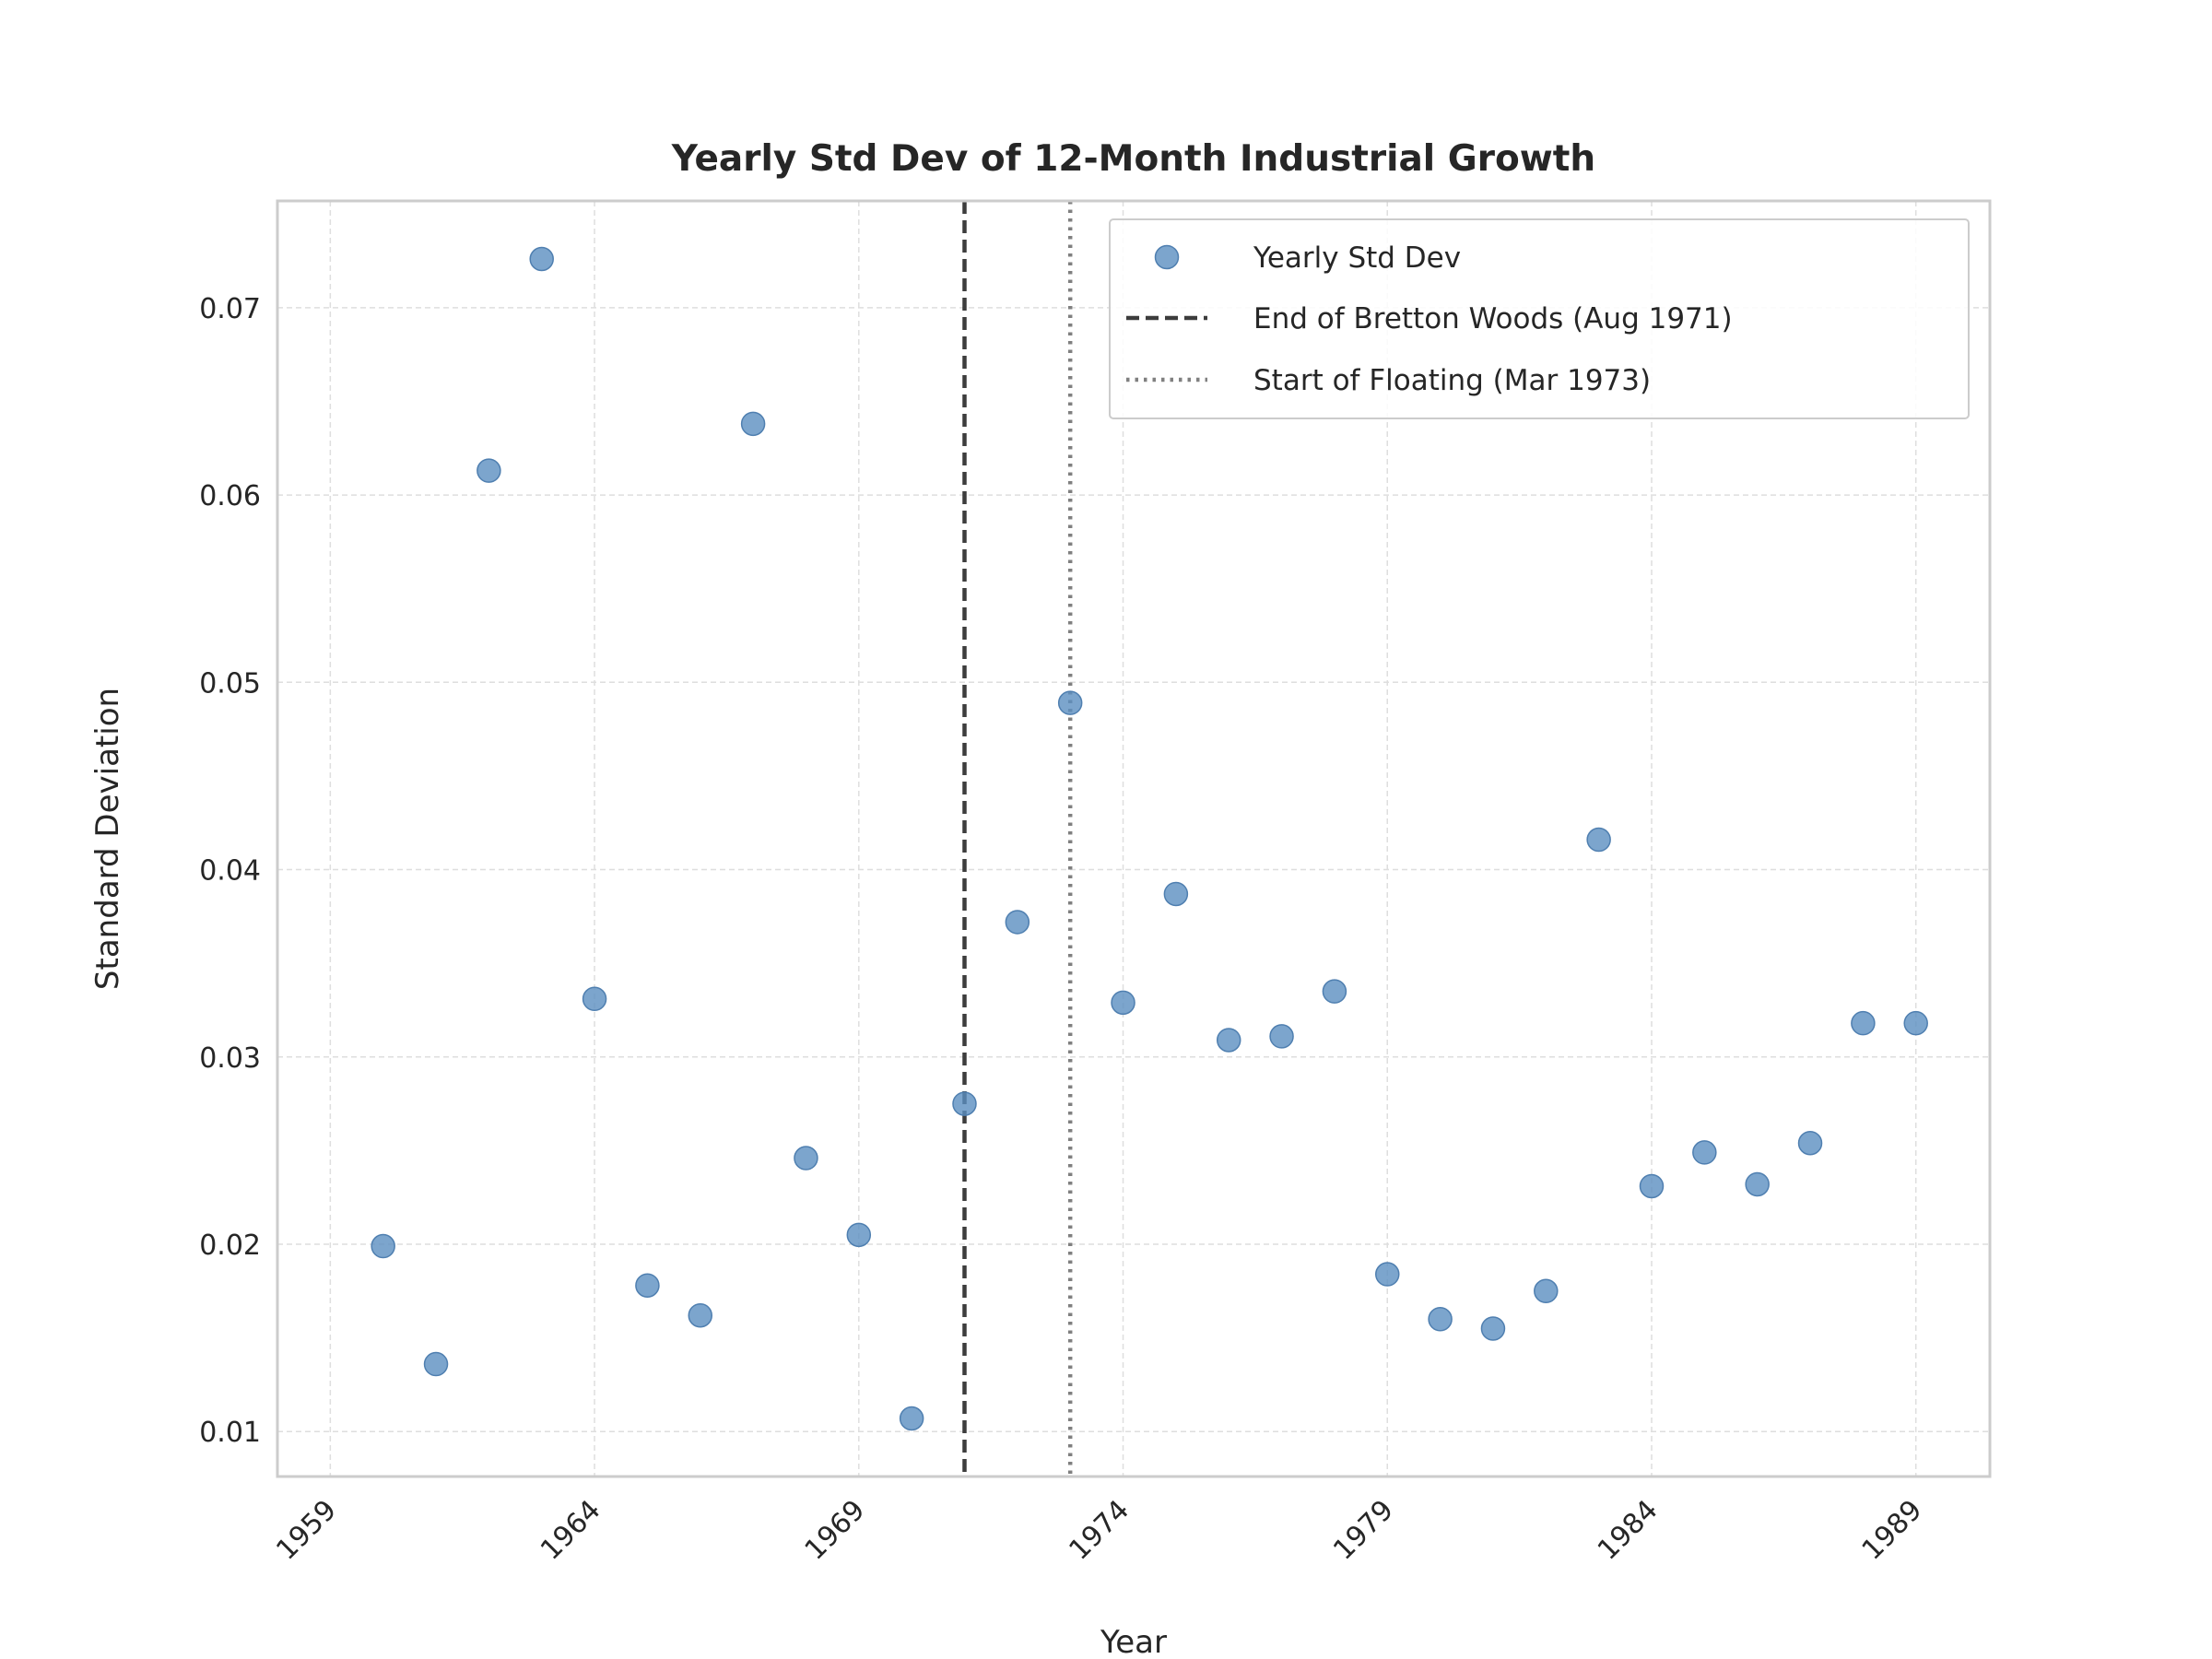 The height and width of the screenshot is (1659, 2212). I want to click on y-tick-label: 0.07, so click(230, 309).